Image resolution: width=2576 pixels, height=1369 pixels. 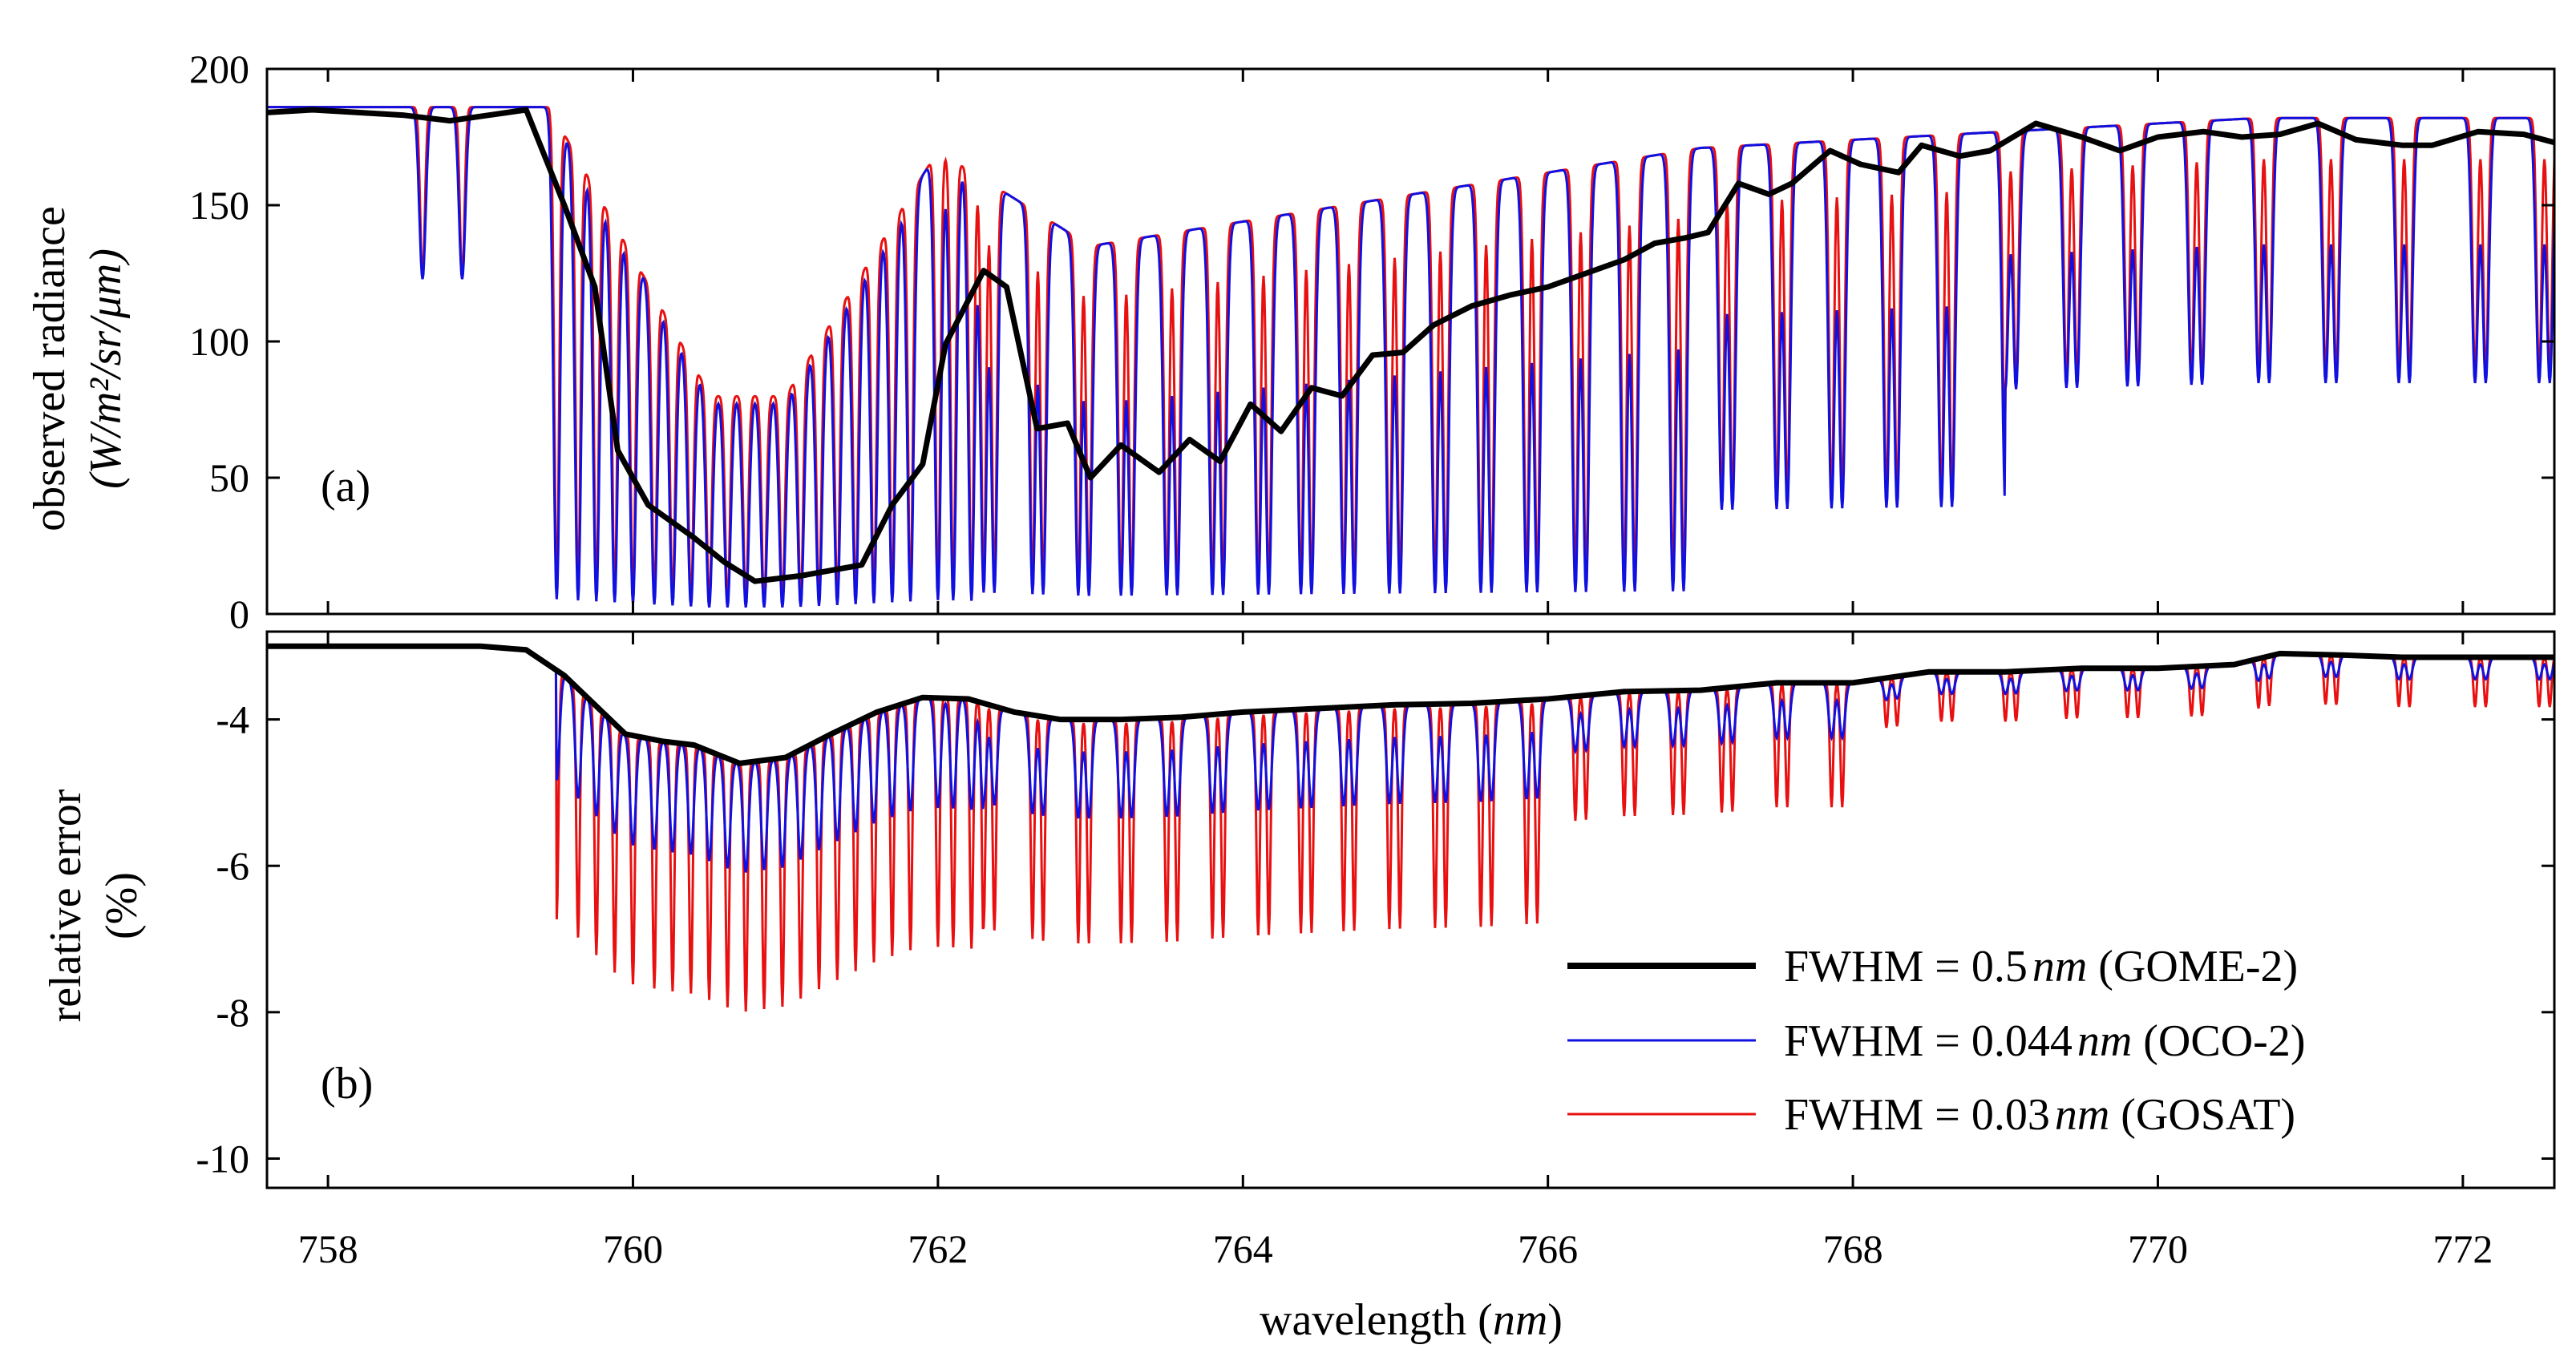 What do you see at coordinates (2218, 1041) in the screenshot?
I see `legend-suffix-oco2: (OCO-2)` at bounding box center [2218, 1041].